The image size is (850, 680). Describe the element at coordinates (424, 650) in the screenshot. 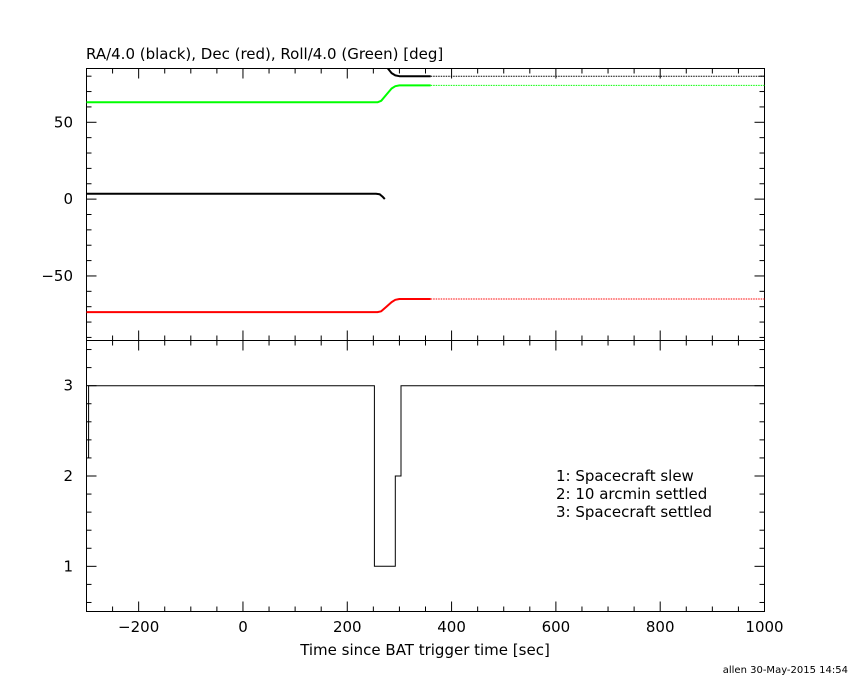

I see `x-axis-label: Time since BAT trigger time [sec]` at that location.